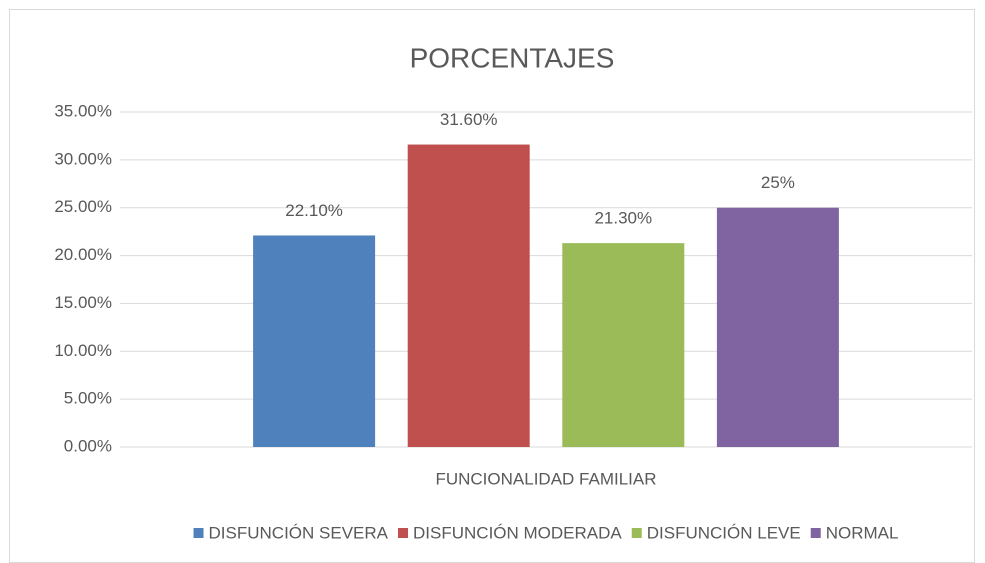 This screenshot has width=985, height=563. Describe the element at coordinates (545, 478) in the screenshot. I see `x-tick-label: FUNCIONALIDAD FAMILIAR` at that location.